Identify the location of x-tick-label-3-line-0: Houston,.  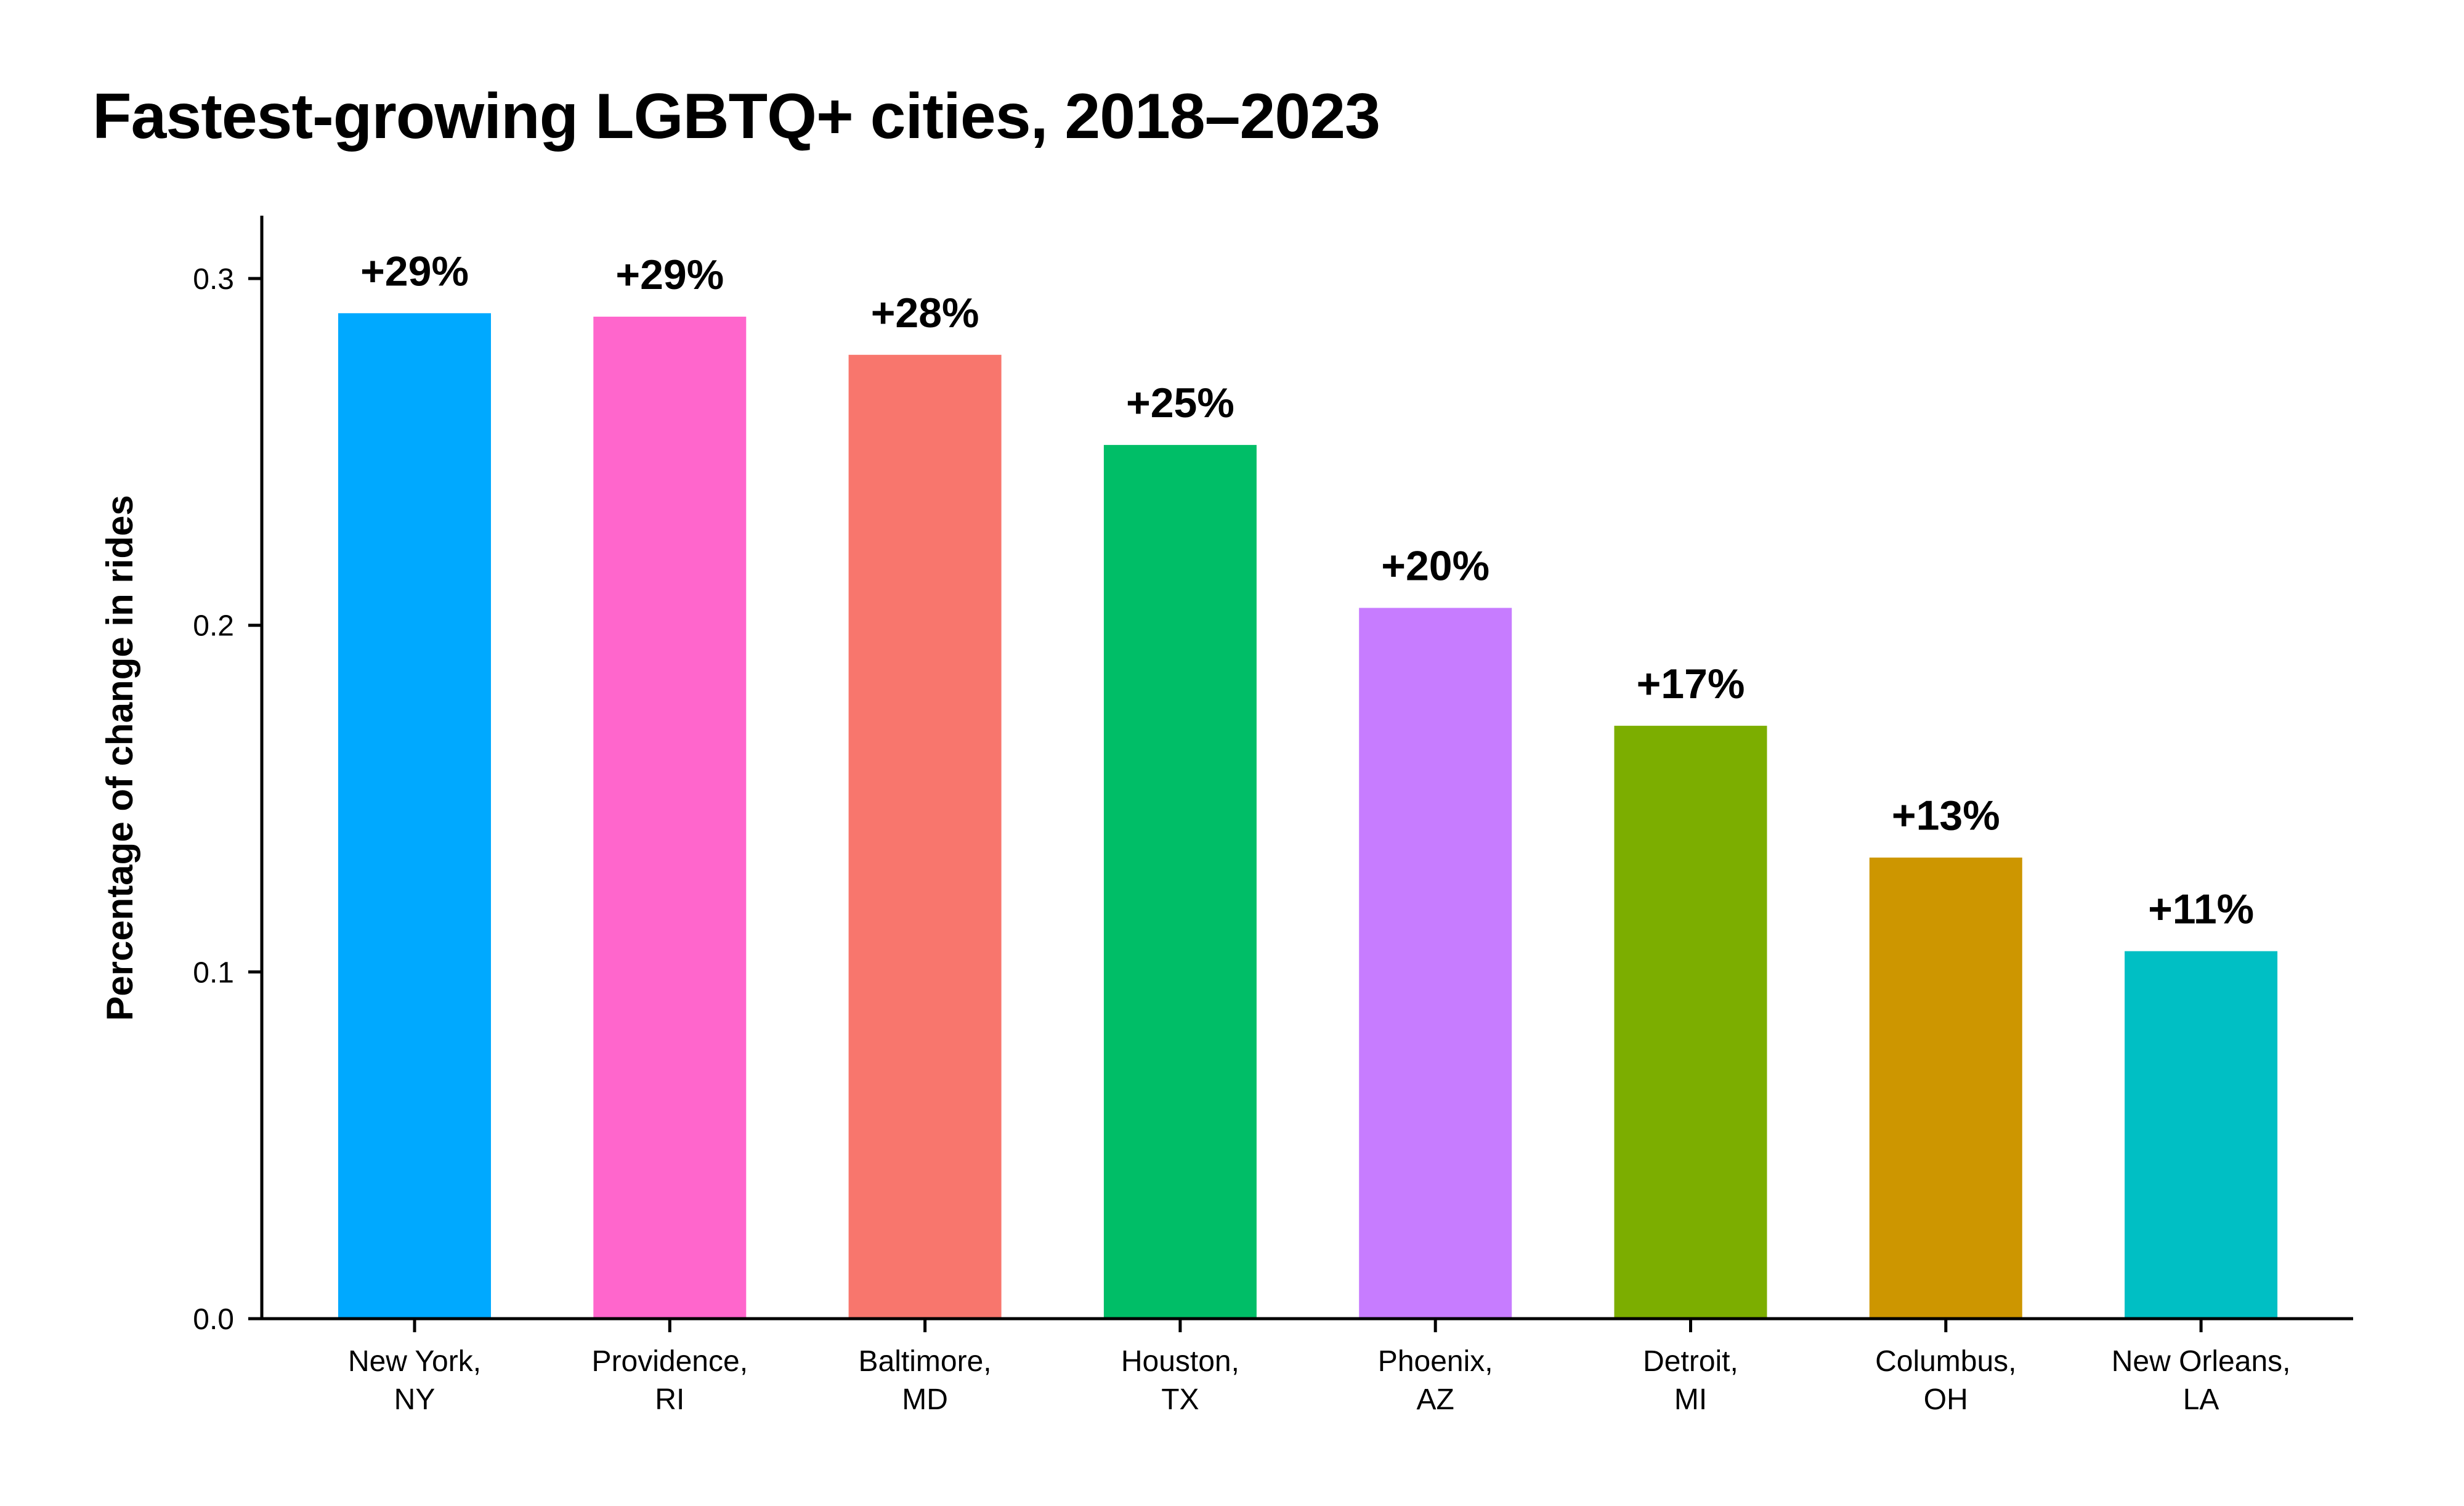
(1180, 1361).